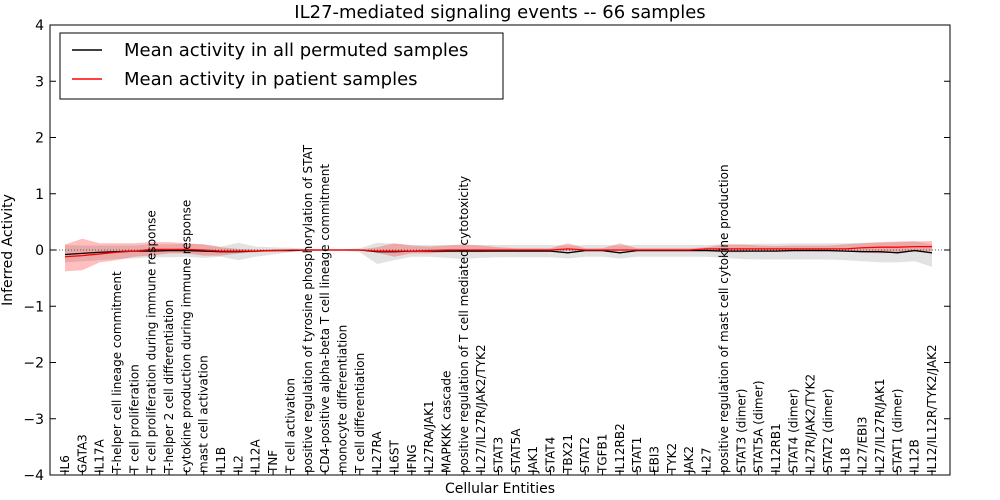  Describe the element at coordinates (33, 476) in the screenshot. I see `y-tick-label: −4` at that location.